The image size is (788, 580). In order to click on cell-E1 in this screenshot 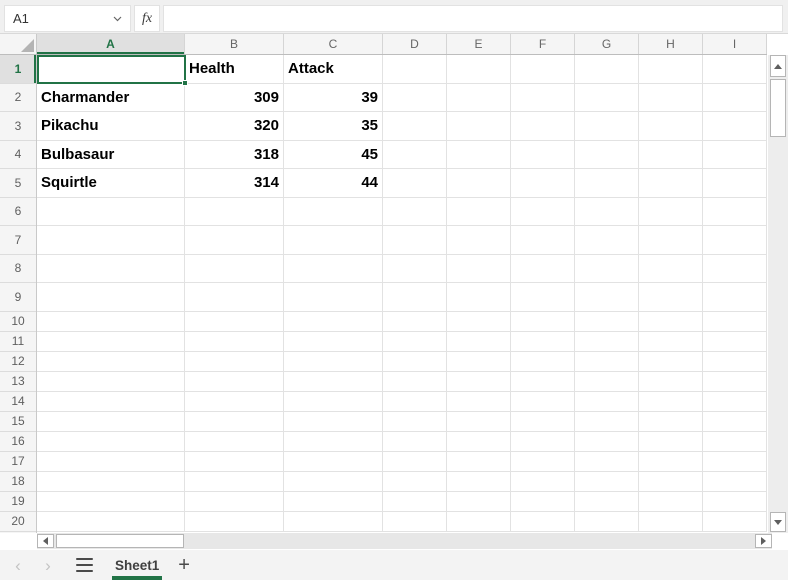, I will do `click(479, 69)`.